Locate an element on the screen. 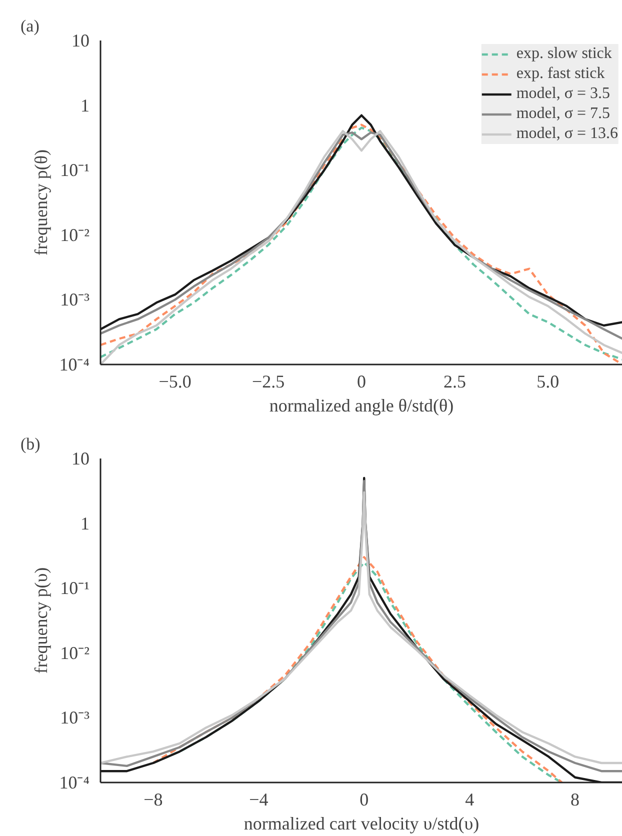 This screenshot has height=836, width=622. x-tick-label: −4 is located at coordinates (258, 800).